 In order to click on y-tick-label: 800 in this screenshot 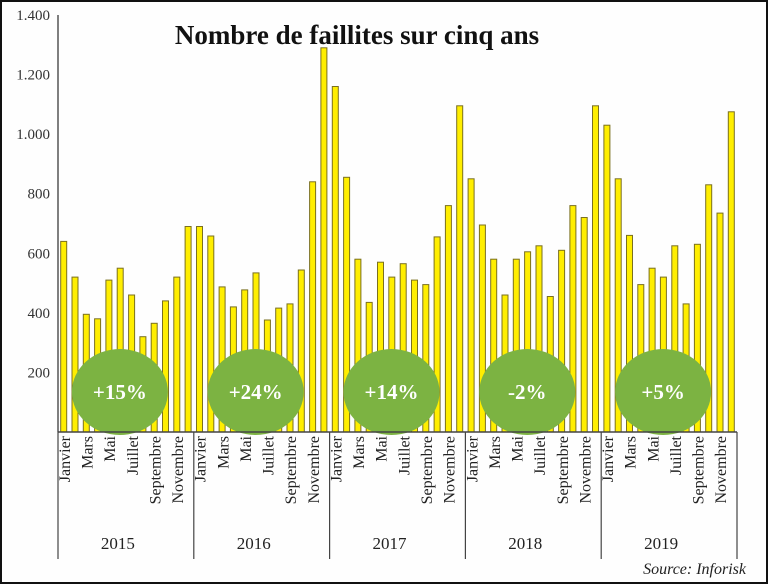, I will do `click(39, 195)`.